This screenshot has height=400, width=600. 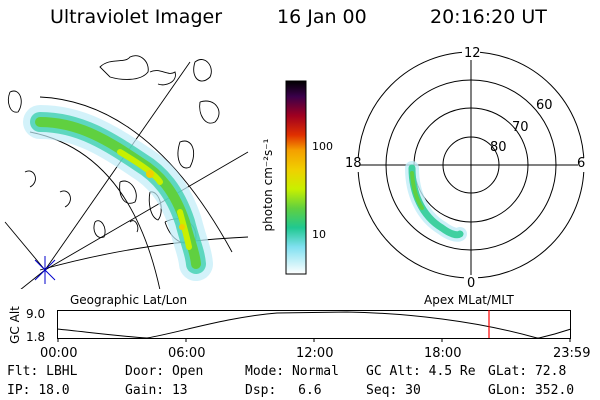 I want to click on mlt-label-18: 18, so click(x=353, y=163).